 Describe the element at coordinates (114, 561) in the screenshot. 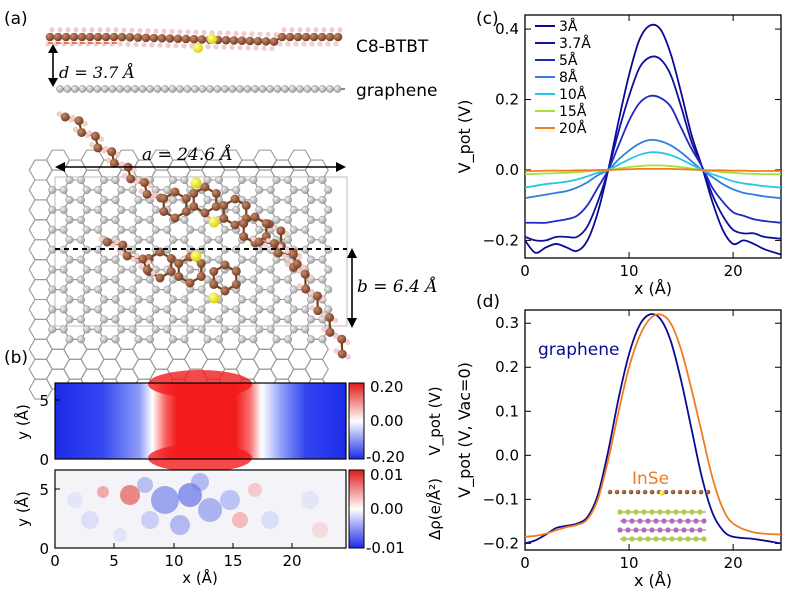

I see `rho-xtick-5: 5` at that location.